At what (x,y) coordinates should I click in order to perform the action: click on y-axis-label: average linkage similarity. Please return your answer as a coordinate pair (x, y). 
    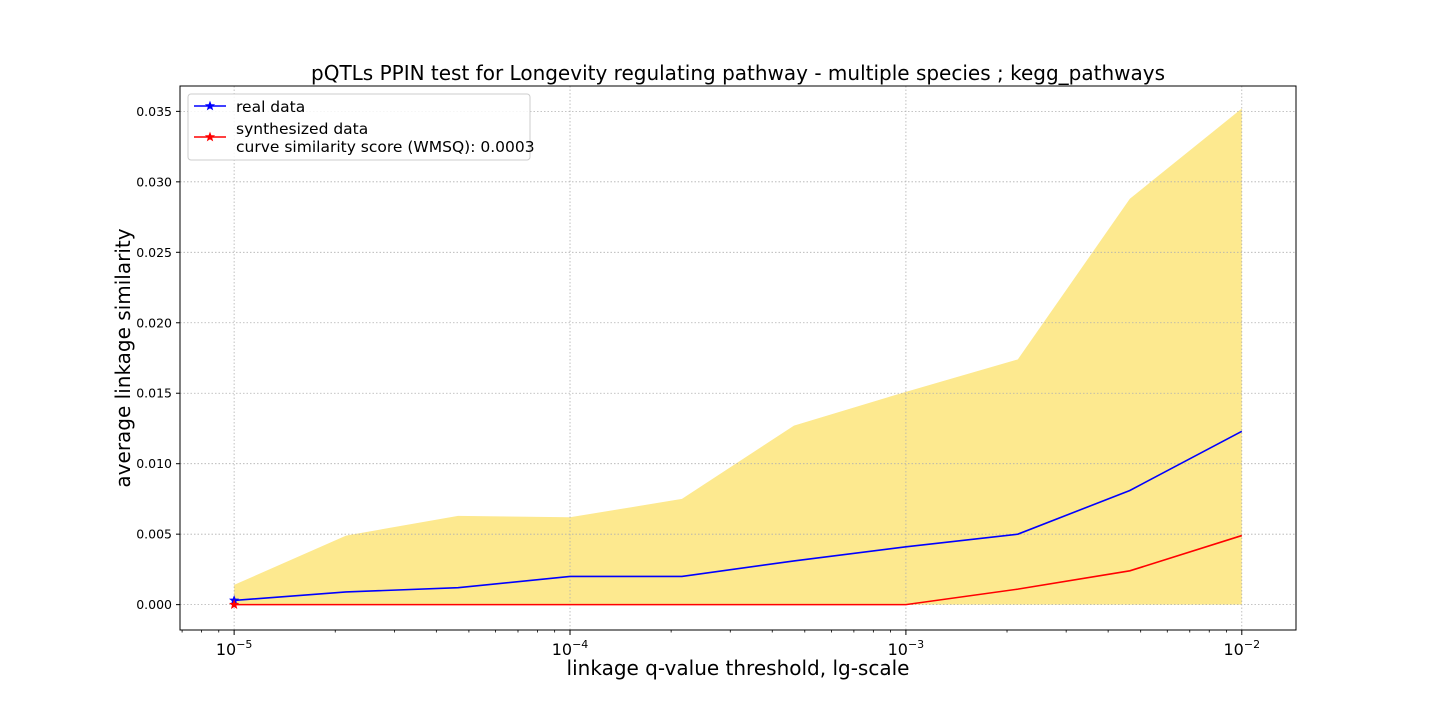
    Looking at the image, I should click on (123, 357).